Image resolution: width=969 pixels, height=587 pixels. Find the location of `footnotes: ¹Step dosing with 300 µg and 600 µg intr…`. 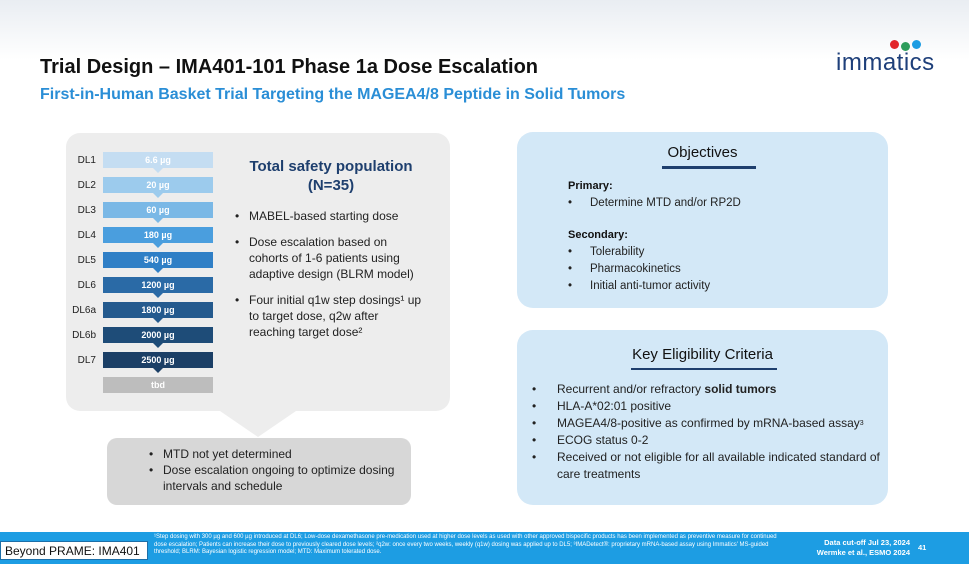

footnotes: ¹Step dosing with 300 µg and 600 µg intr… is located at coordinates (465, 544).